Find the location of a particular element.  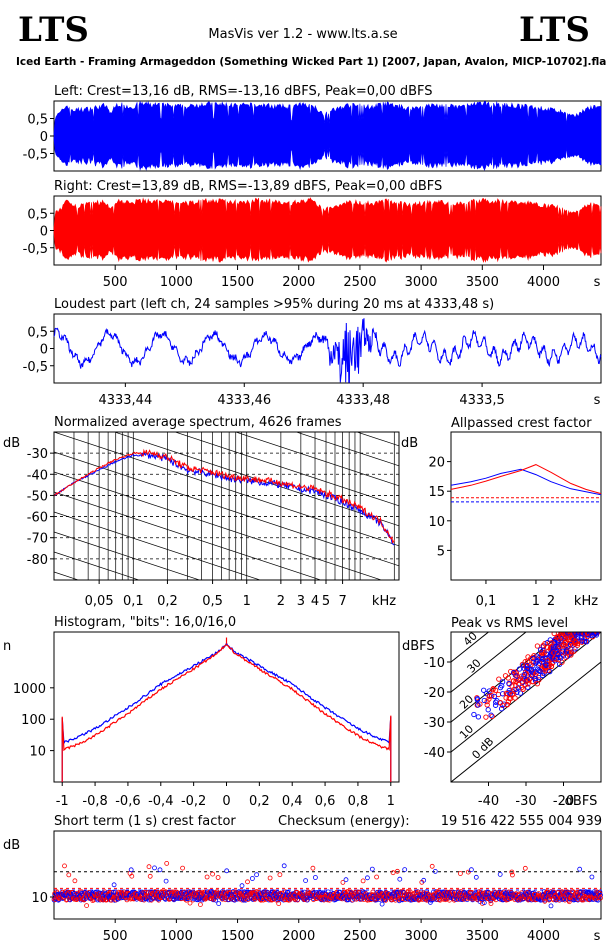

histogram-frame is located at coordinates (226, 707).